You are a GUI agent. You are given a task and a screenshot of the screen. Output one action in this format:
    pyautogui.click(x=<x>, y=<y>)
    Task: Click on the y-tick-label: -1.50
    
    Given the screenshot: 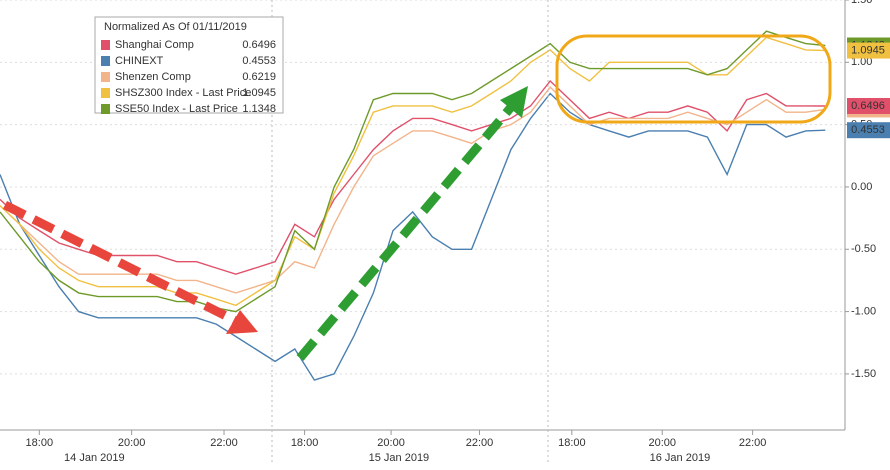 What is the action you would take?
    pyautogui.click(x=863, y=374)
    